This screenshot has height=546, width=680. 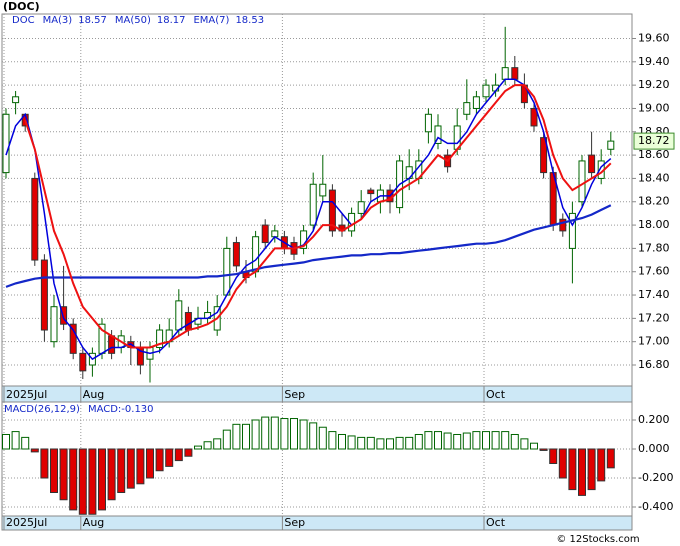 What do you see at coordinates (58, 20) in the screenshot?
I see `legend-name: MA(3)` at bounding box center [58, 20].